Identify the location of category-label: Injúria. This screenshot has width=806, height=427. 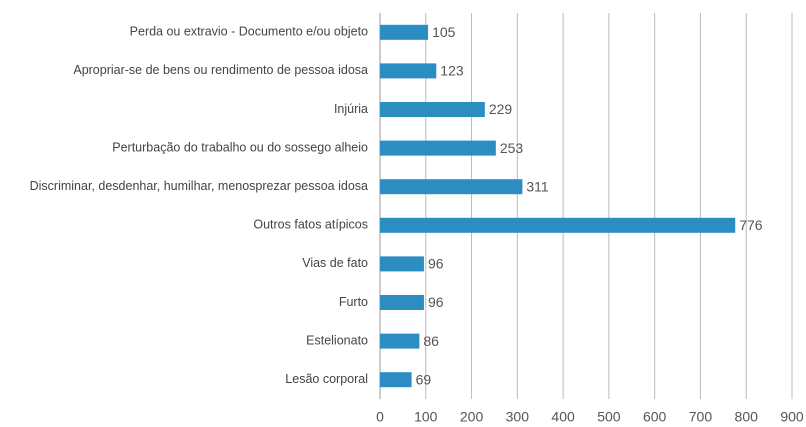
(351, 109).